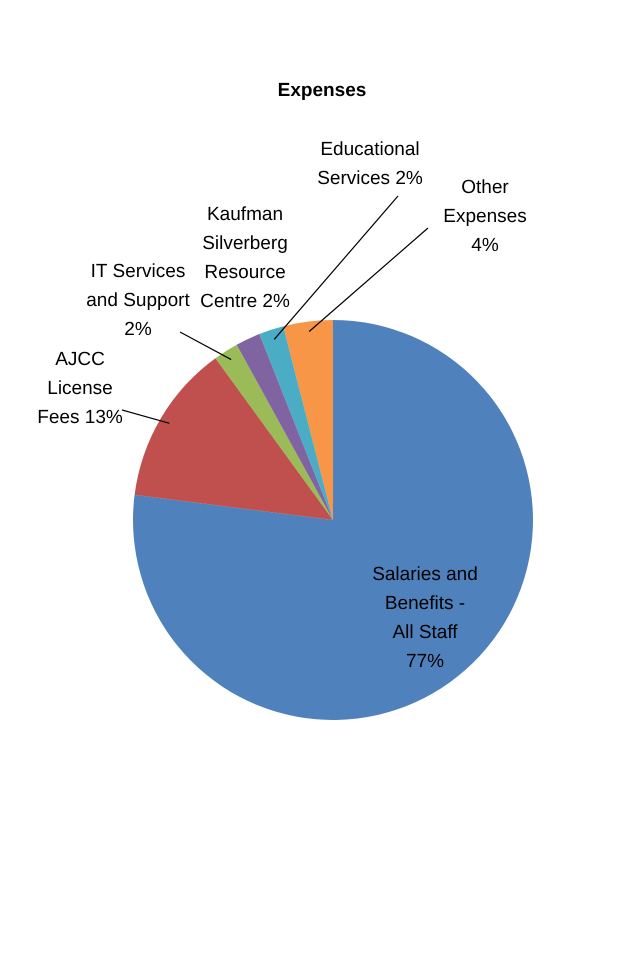 The image size is (644, 964). Describe the element at coordinates (80, 388) in the screenshot. I see `slice-label: AJCC License Fees 13%` at that location.